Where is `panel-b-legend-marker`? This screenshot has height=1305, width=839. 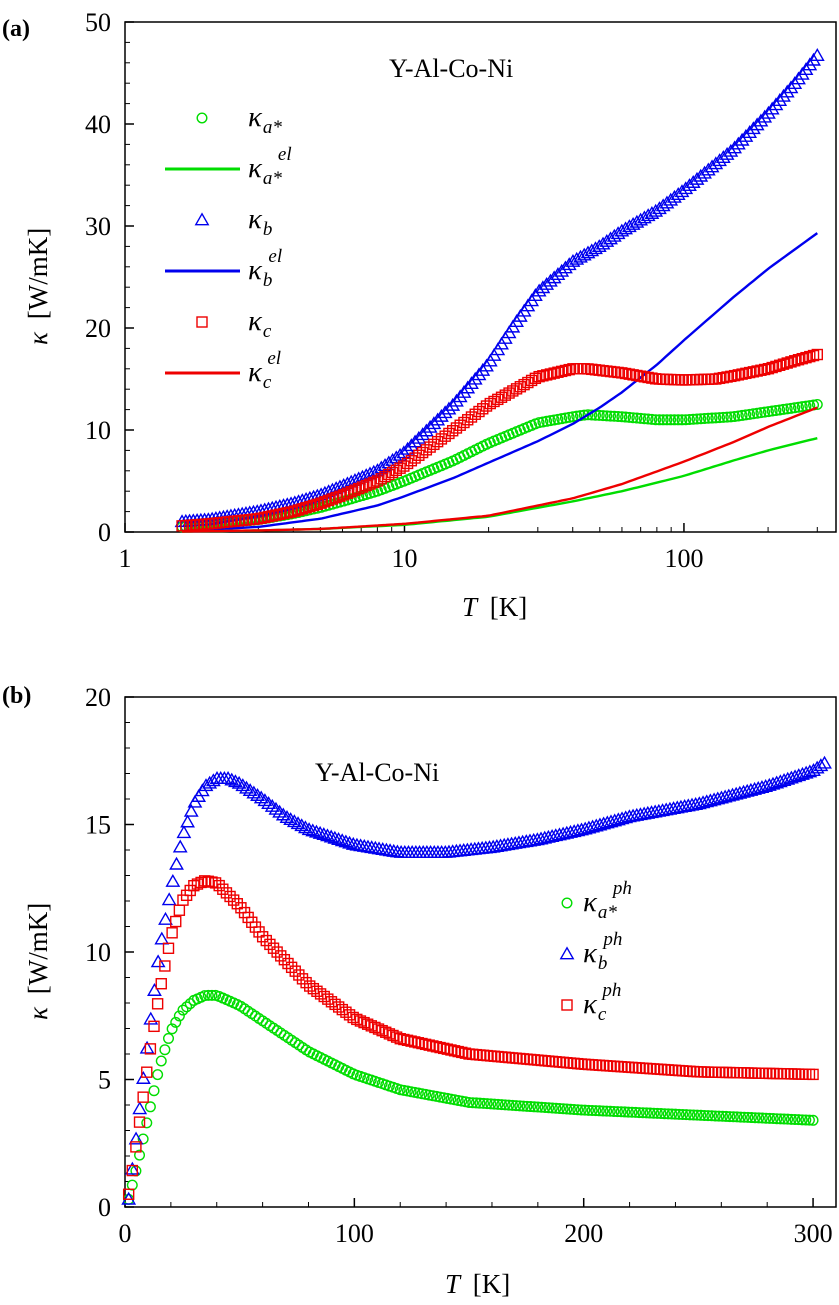 panel-b-legend-marker is located at coordinates (567, 903).